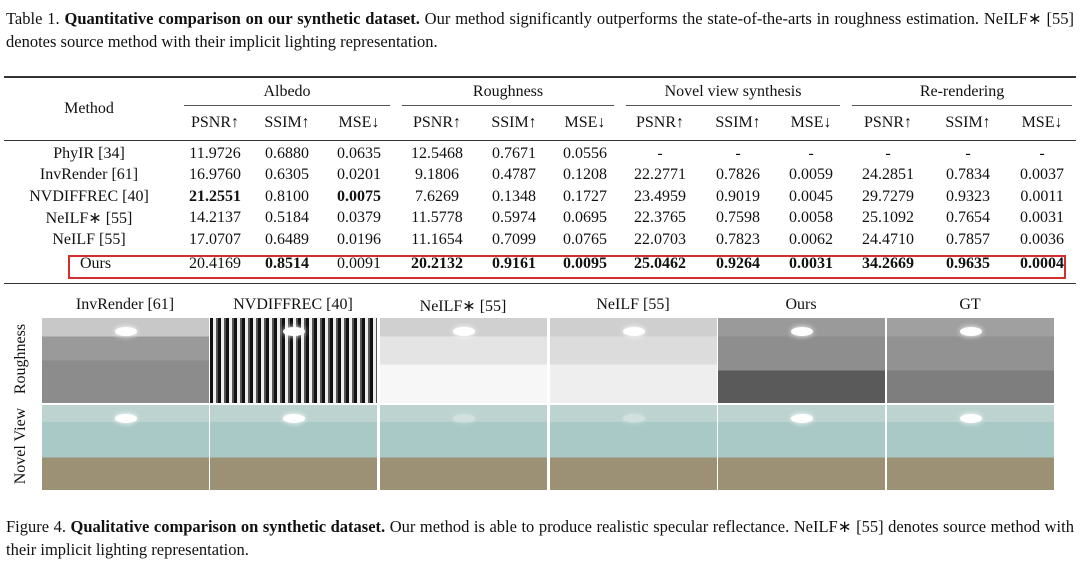 Image resolution: width=1080 pixels, height=562 pixels. Describe the element at coordinates (738, 196) in the screenshot. I see `value-cell: 0.9019` at that location.